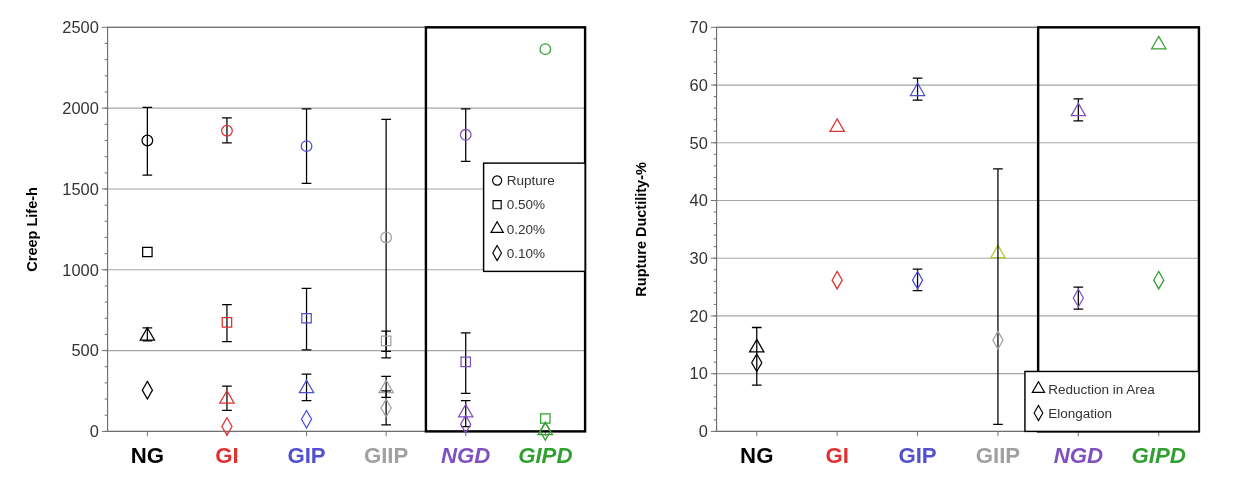 The height and width of the screenshot is (480, 1235). I want to click on legend-label: 0.10%, so click(526, 253).